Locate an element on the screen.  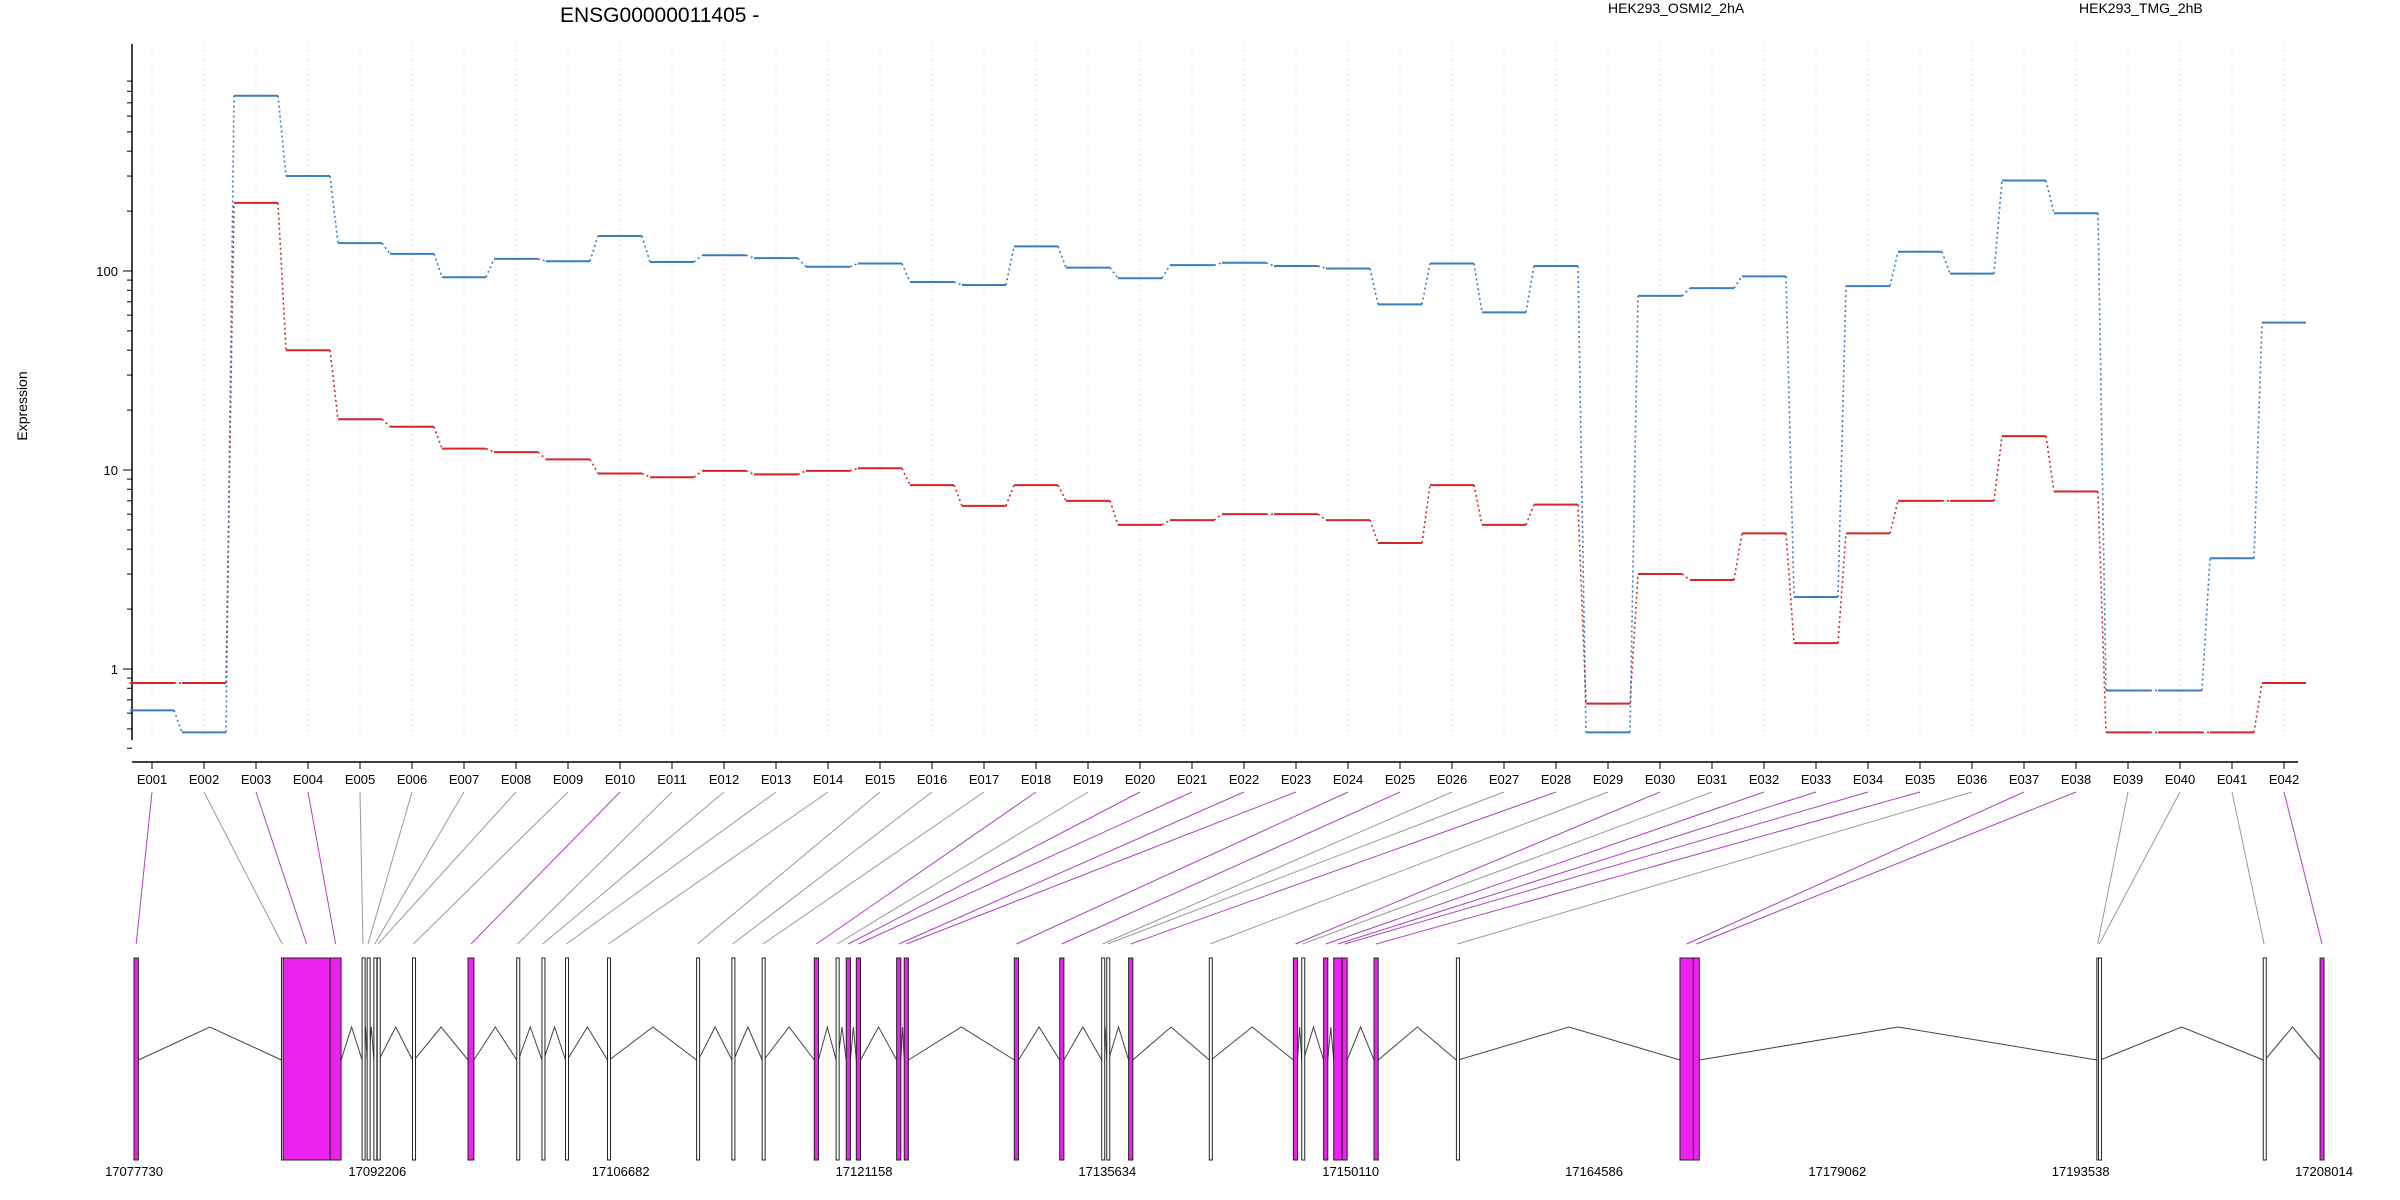
exon-E011 is located at coordinates (518, 1059).